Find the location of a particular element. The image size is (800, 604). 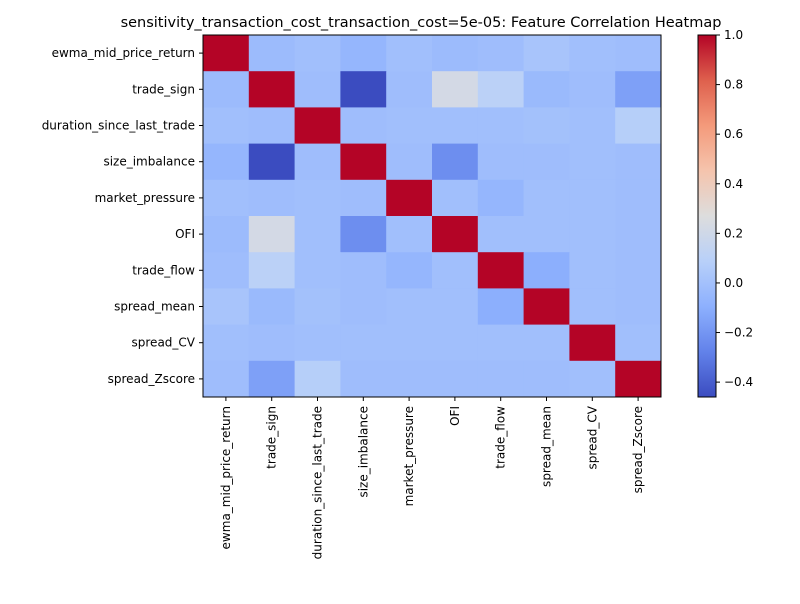

row-tick-label: spread_mean is located at coordinates (154, 307).